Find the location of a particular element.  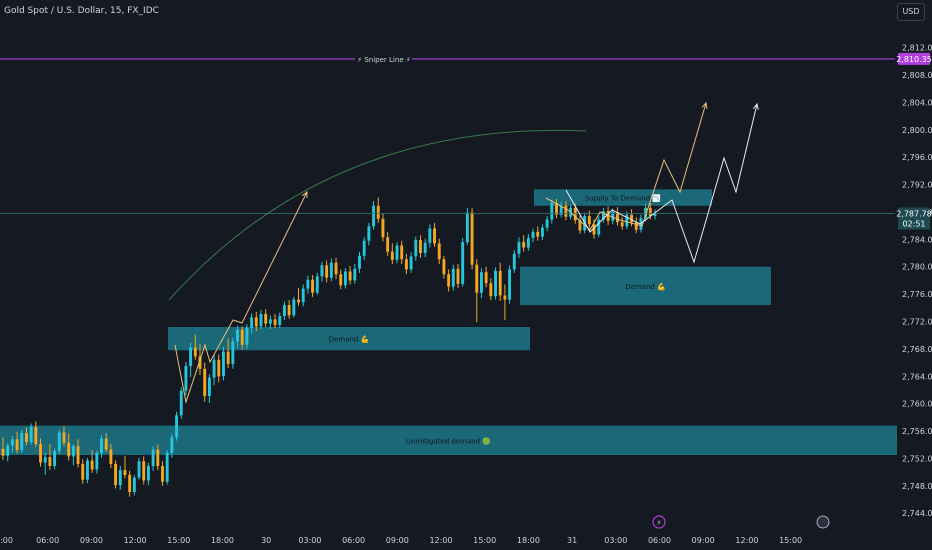

currency-button: USD is located at coordinates (911, 12).